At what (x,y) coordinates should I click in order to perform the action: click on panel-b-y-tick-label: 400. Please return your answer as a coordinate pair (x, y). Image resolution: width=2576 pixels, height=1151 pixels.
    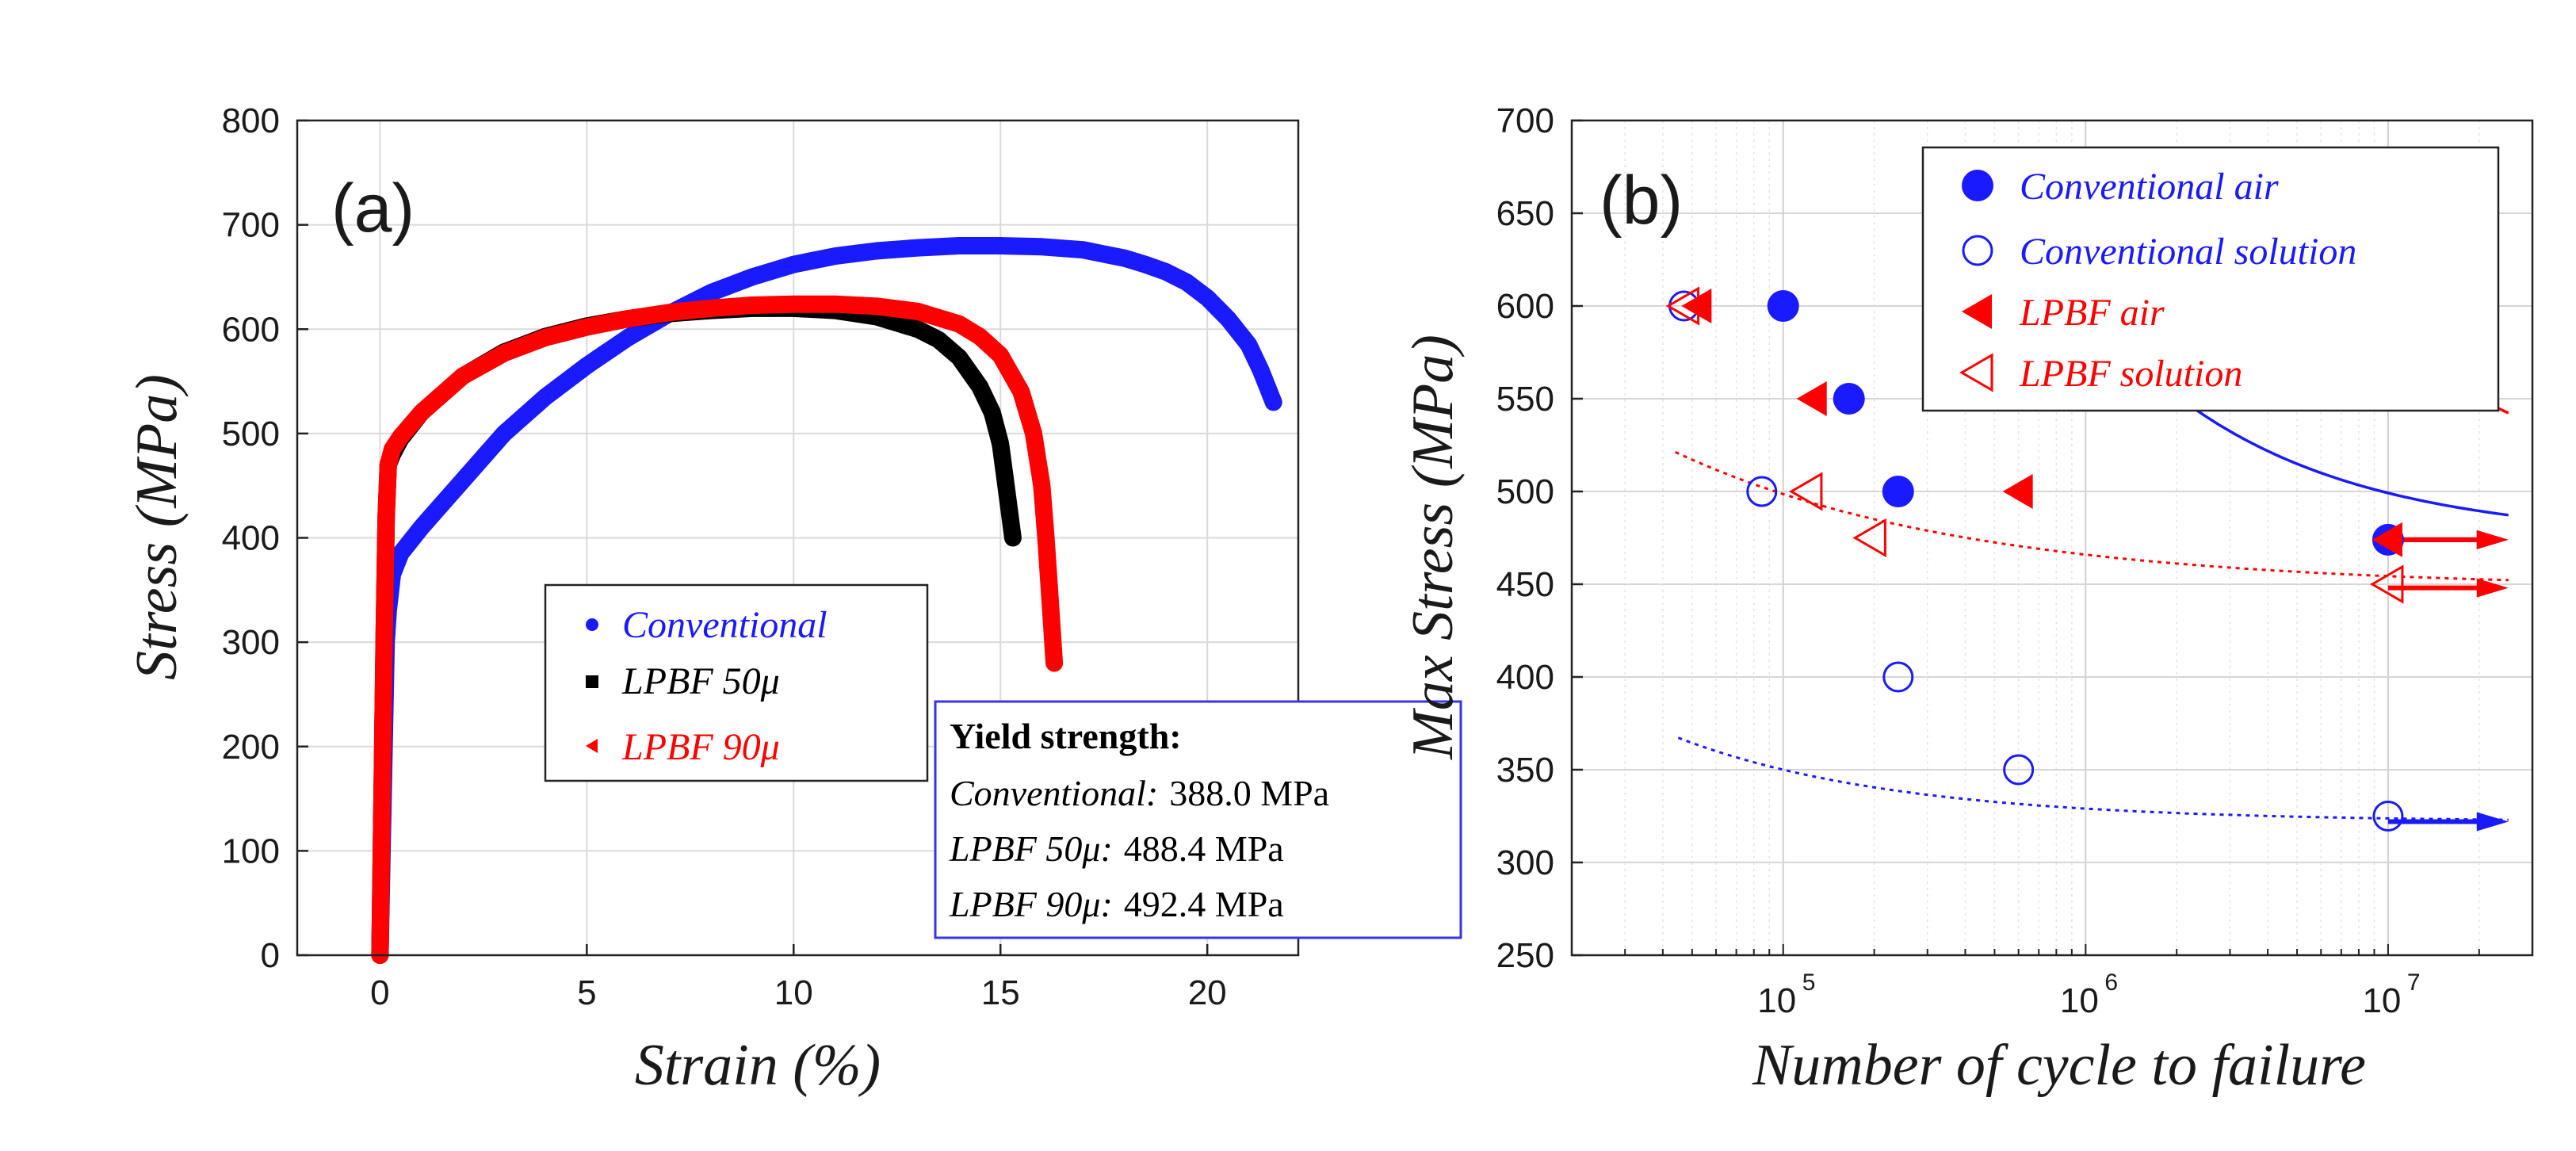
    Looking at the image, I should click on (1525, 677).